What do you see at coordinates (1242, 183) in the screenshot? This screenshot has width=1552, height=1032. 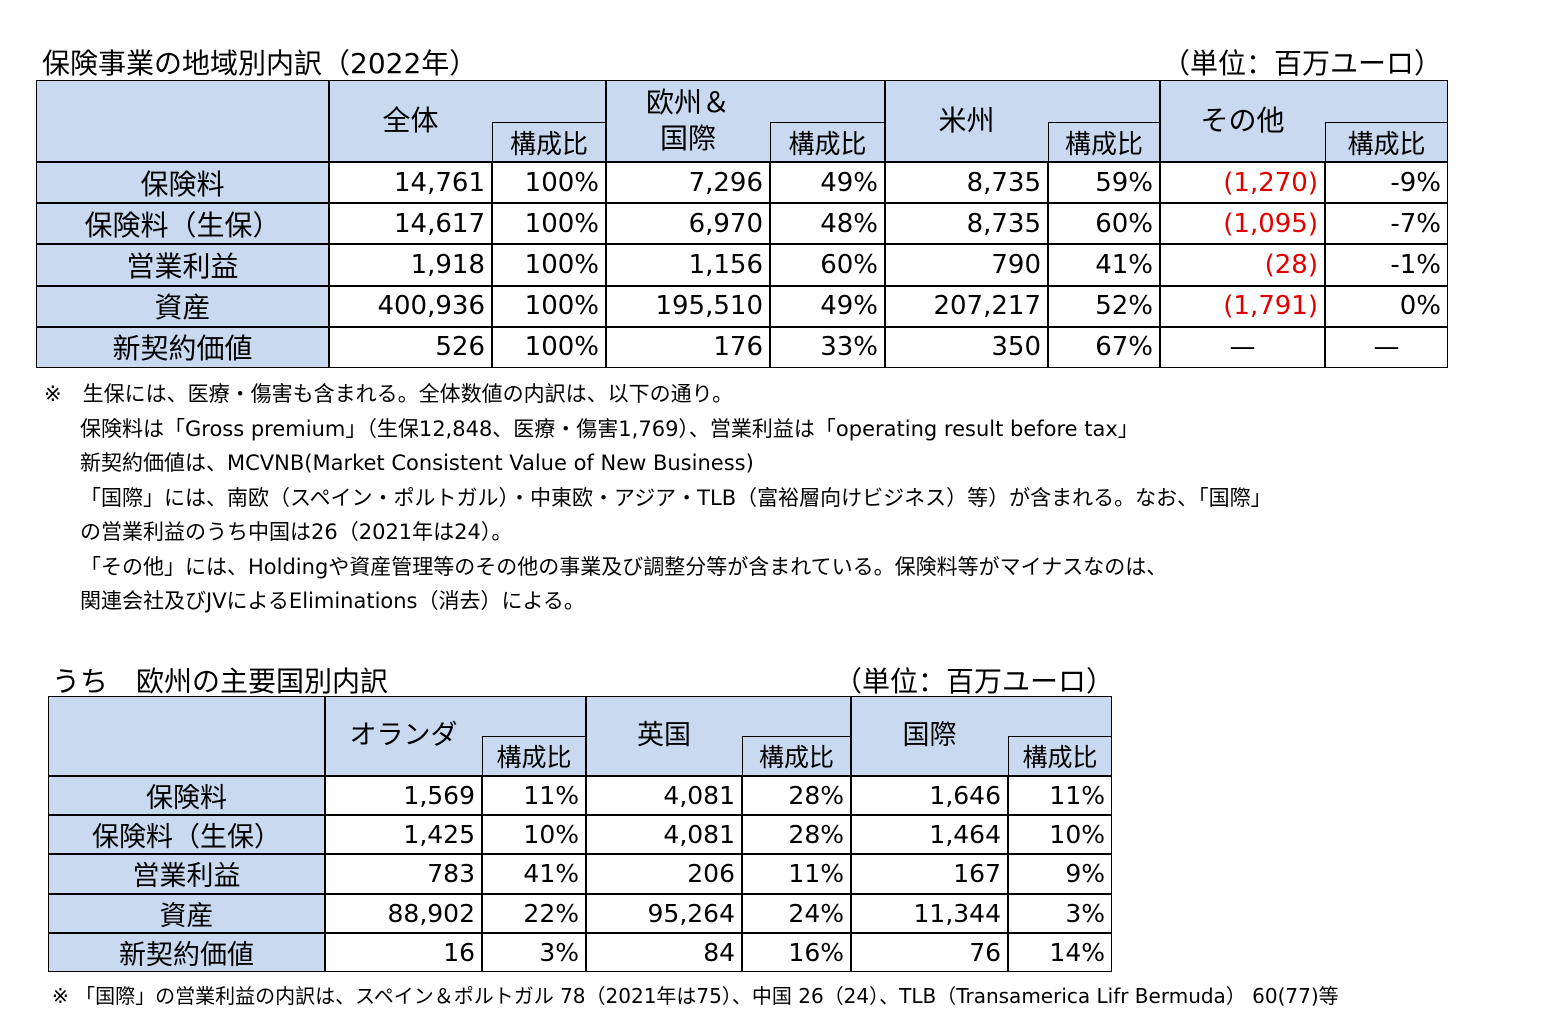 I see `table-cell: (1,270)` at bounding box center [1242, 183].